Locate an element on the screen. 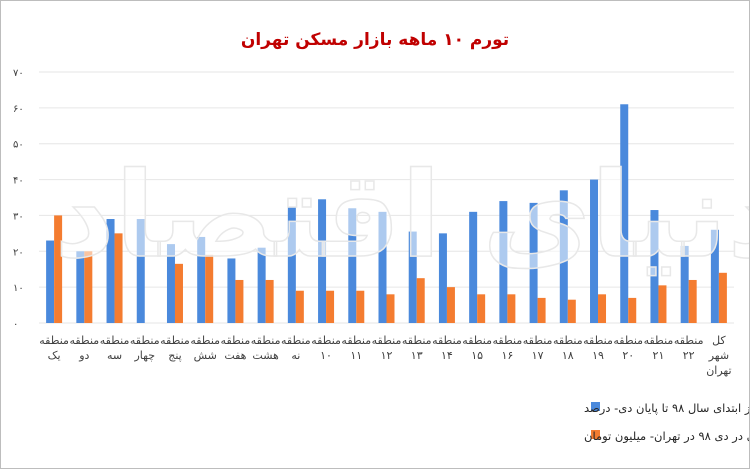  y-tick-label: ۷۰ is located at coordinates (18, 73).